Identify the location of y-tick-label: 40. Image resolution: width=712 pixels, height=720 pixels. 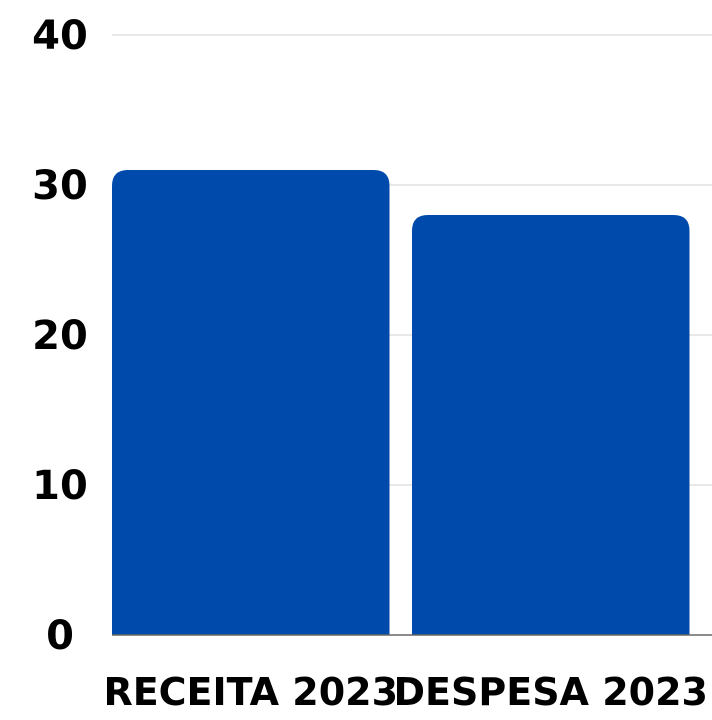
(60, 36).